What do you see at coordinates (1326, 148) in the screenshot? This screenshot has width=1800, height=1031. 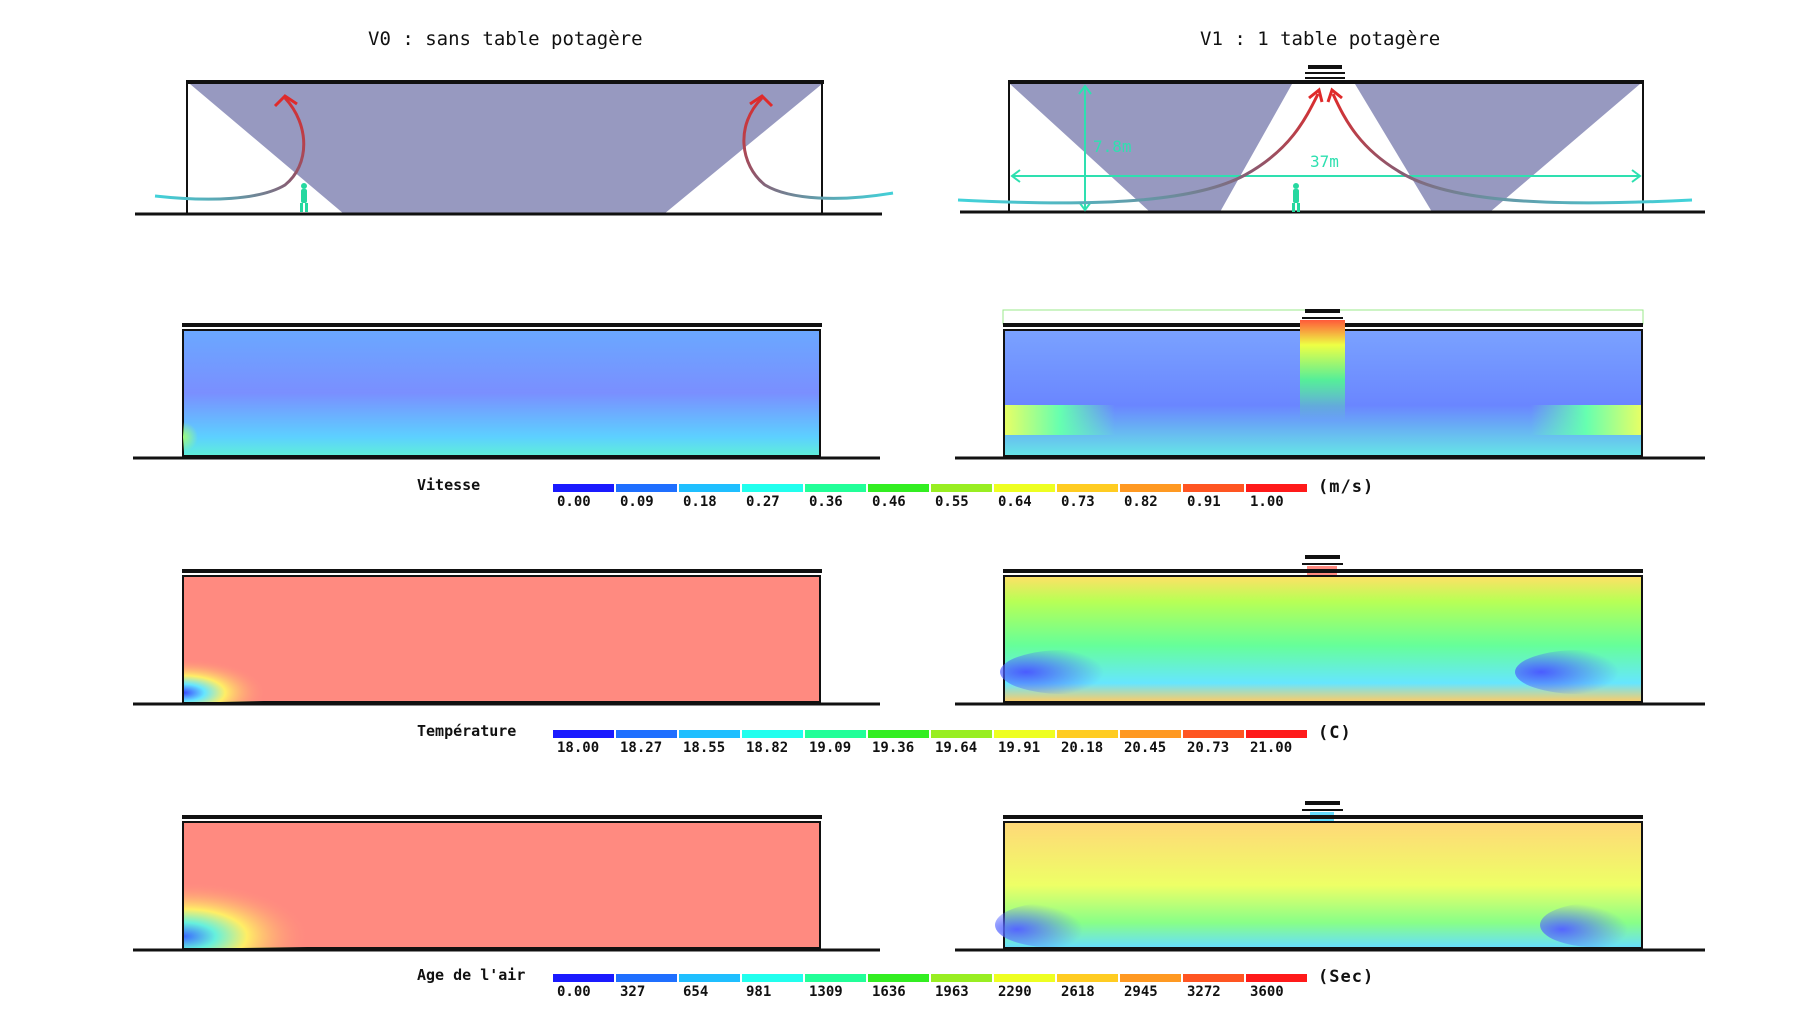 I see `dimension-lines` at bounding box center [1326, 148].